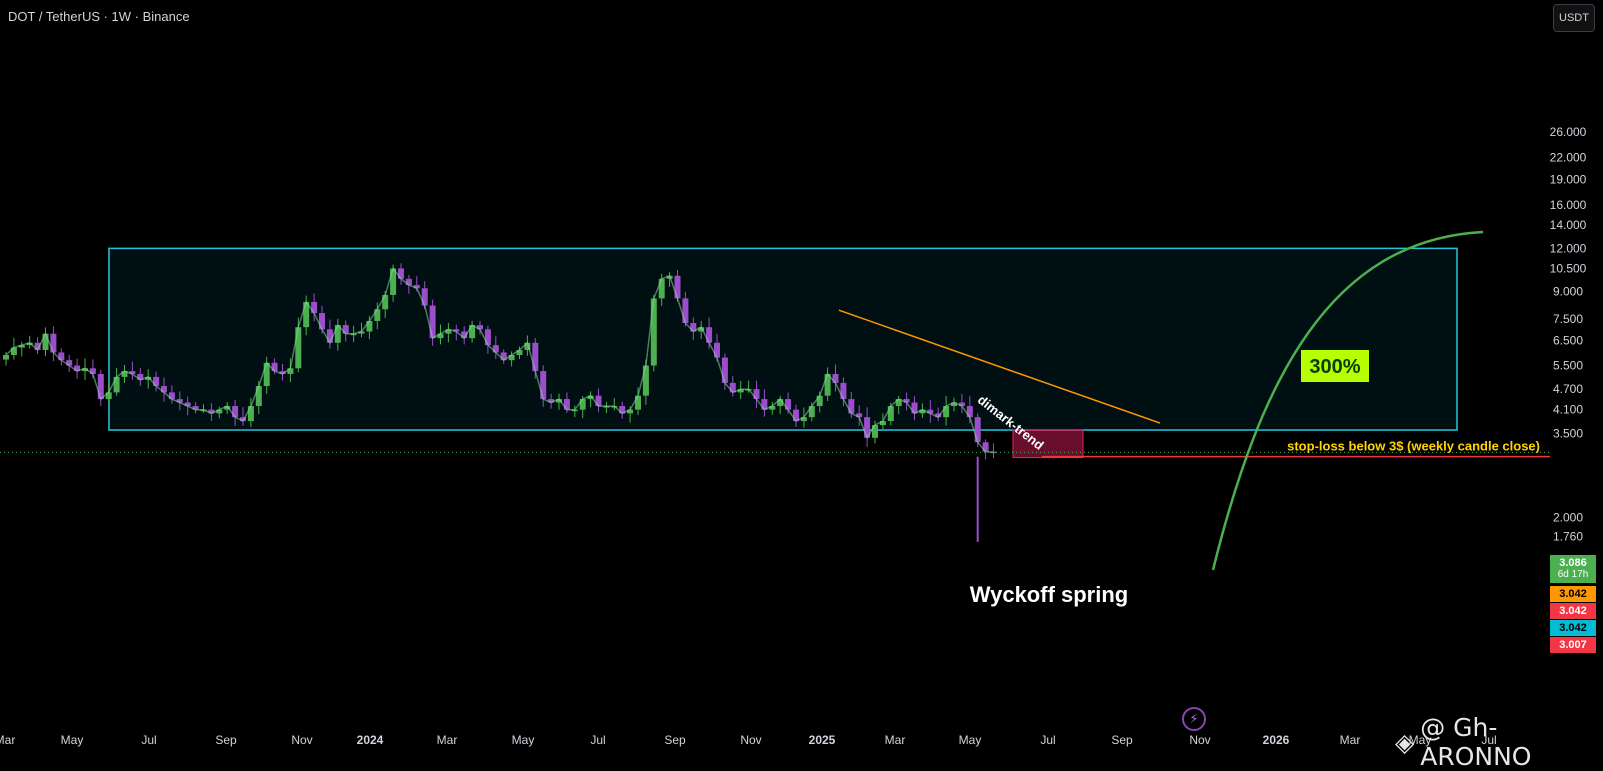 The image size is (1603, 771). What do you see at coordinates (1573, 611) in the screenshot?
I see `price-tag-red: 3.042` at bounding box center [1573, 611].